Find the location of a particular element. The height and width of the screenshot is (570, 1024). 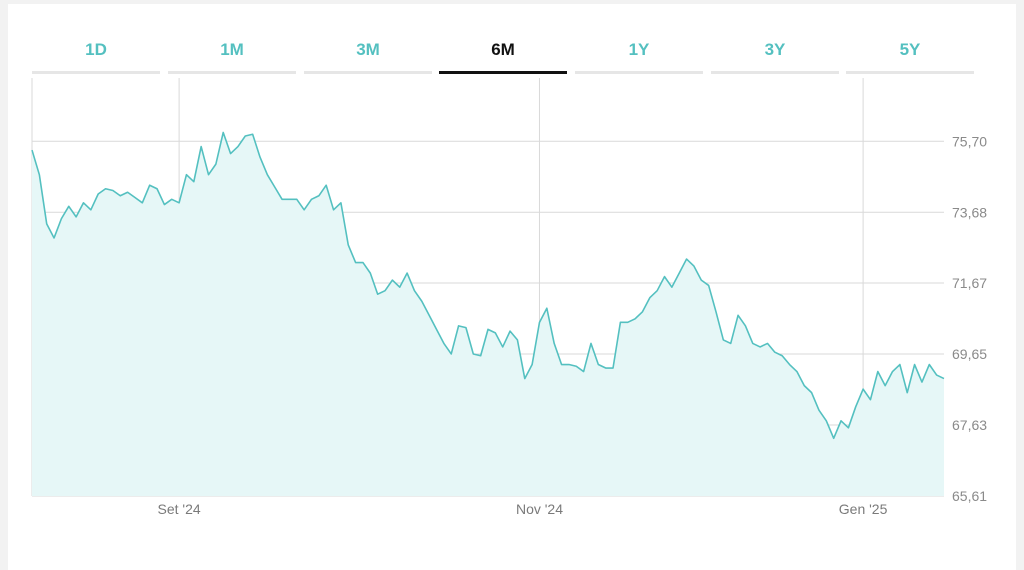

x-tick-label: Gen '25 is located at coordinates (863, 509).